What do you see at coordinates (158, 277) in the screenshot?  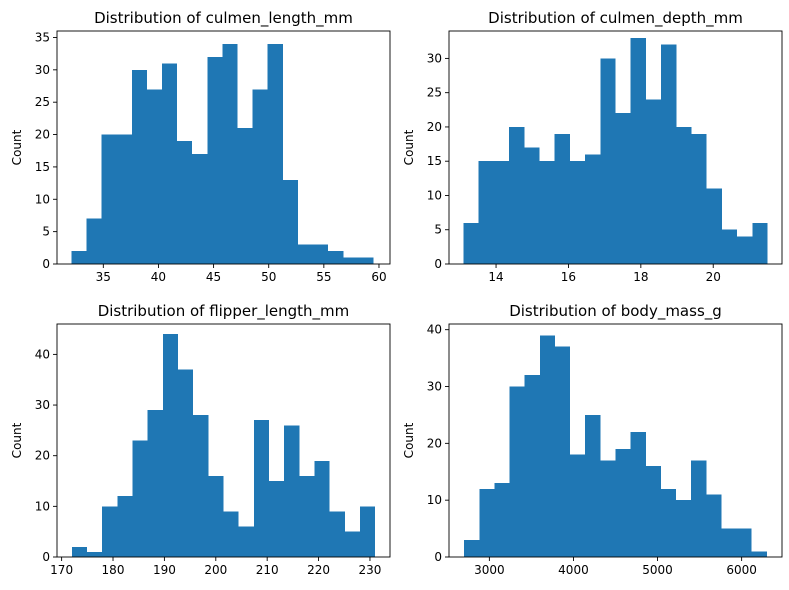 I see `x-tick-label: 40` at bounding box center [158, 277].